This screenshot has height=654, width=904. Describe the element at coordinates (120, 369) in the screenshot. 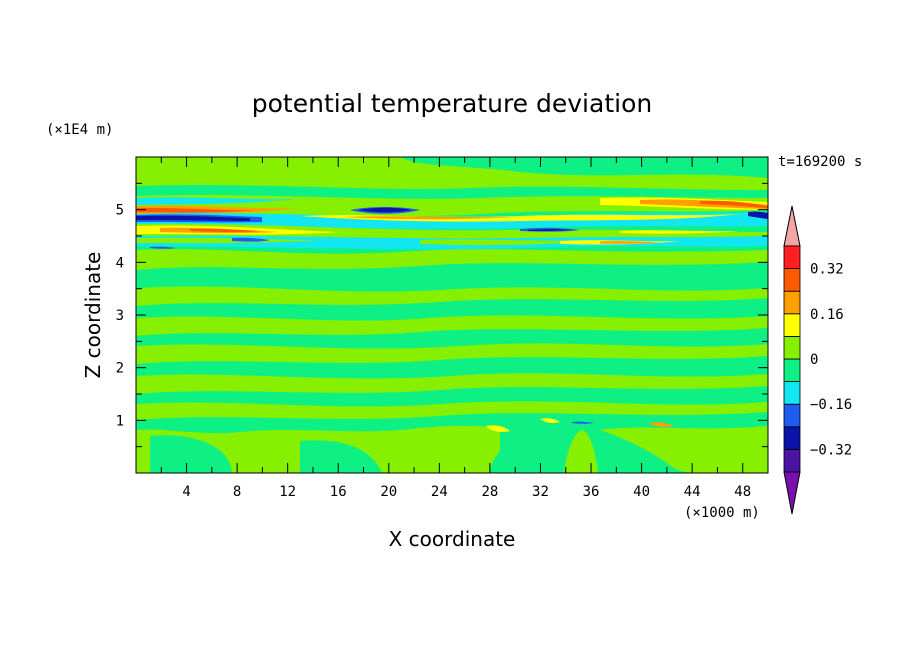

I see `y-tick-label: 2` at that location.